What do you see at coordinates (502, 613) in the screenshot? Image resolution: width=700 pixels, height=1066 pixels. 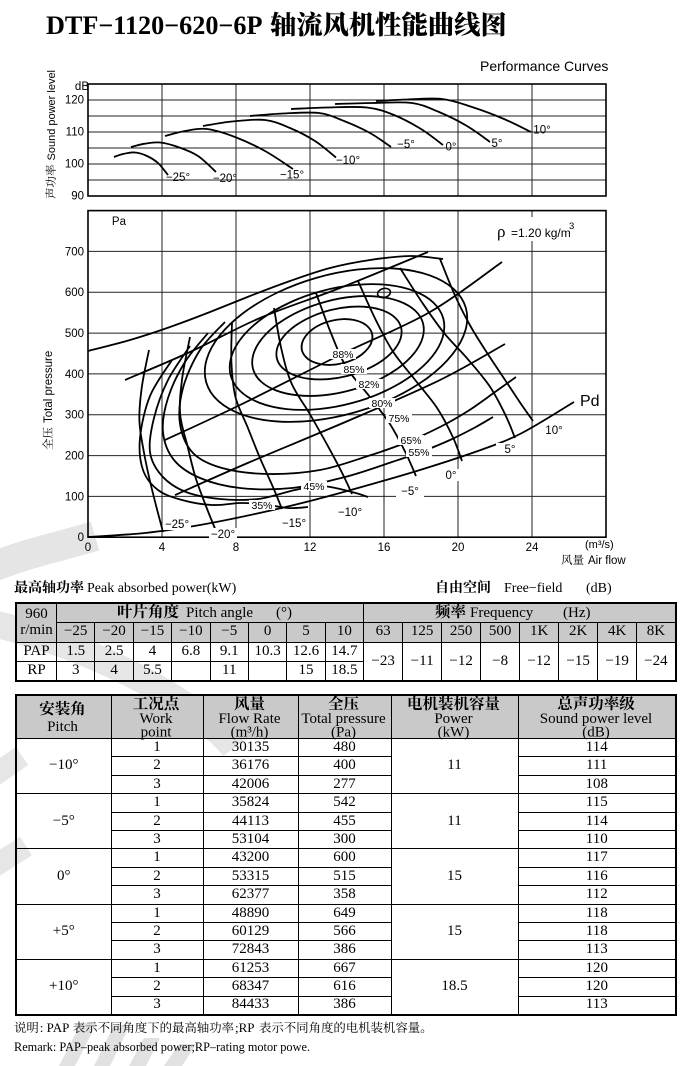 I see `svg-text: Frequency` at bounding box center [502, 613].